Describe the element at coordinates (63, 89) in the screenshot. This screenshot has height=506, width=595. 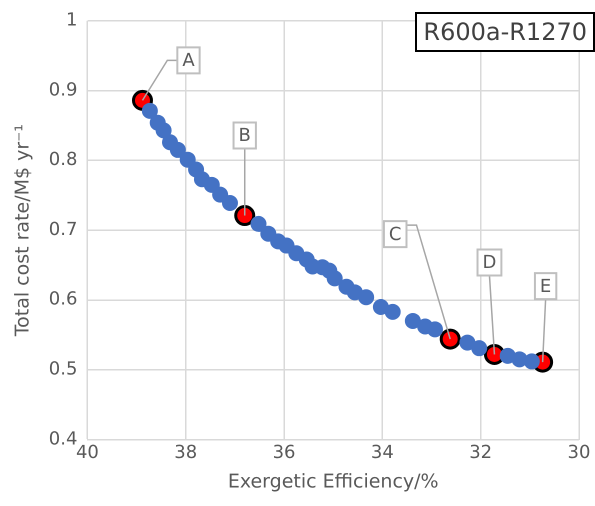
I see `y-tick-label: 0.9` at that location.